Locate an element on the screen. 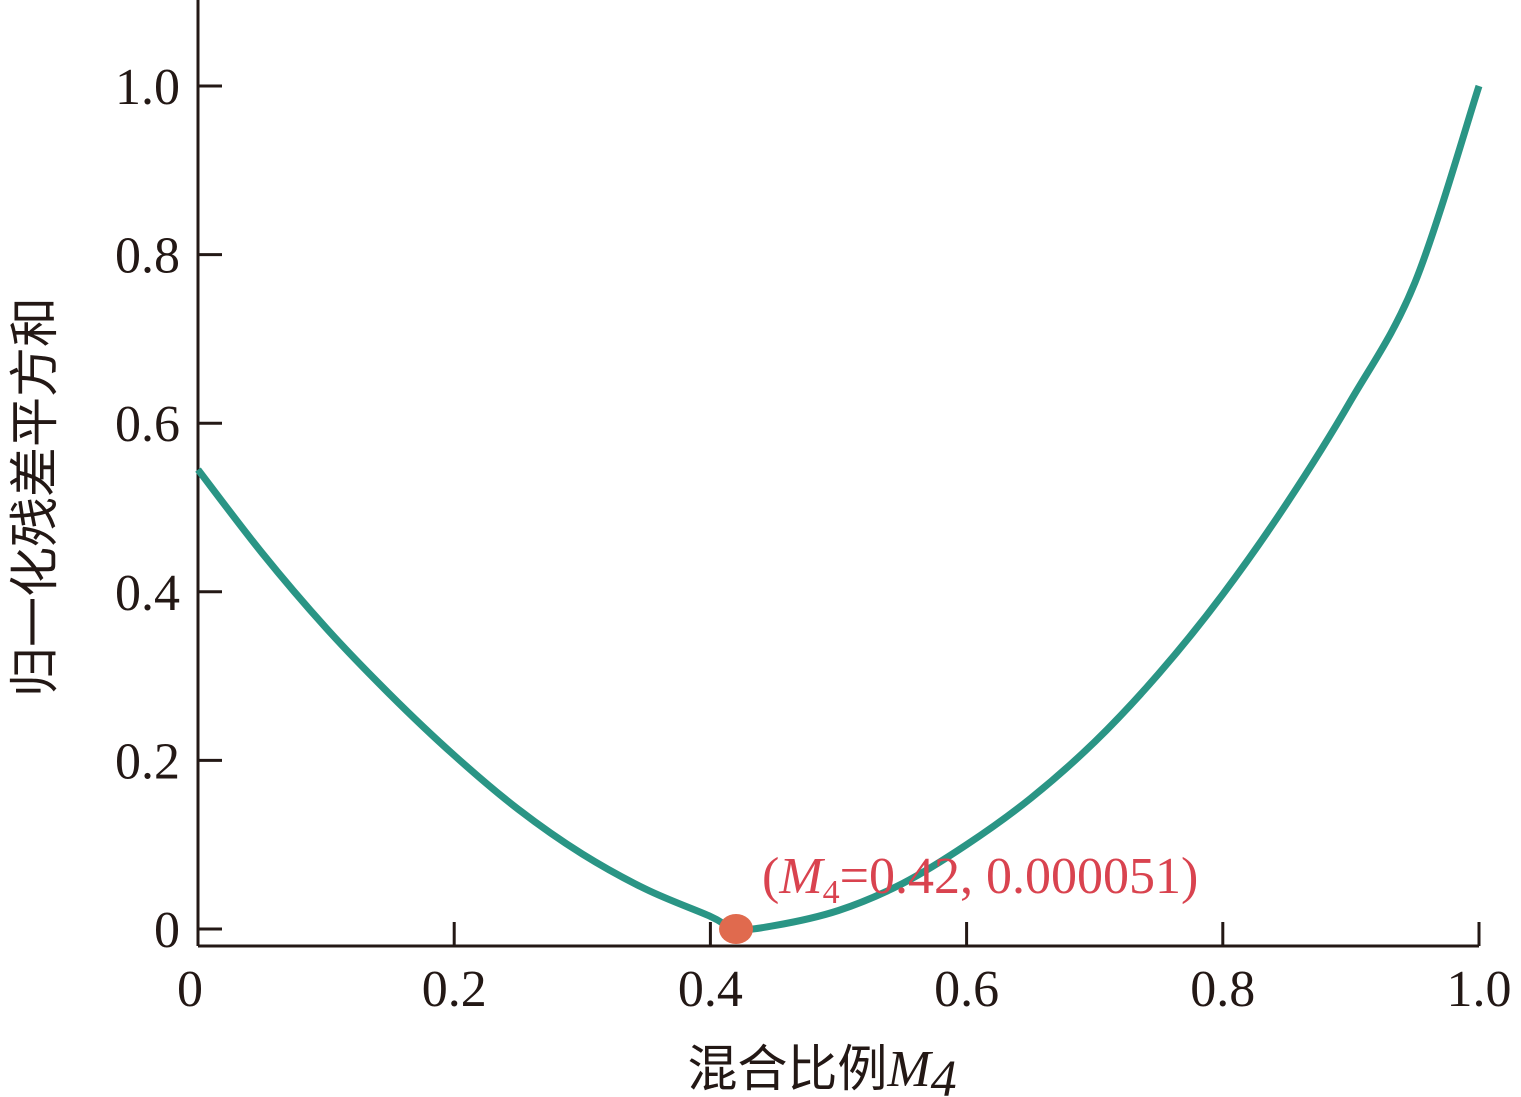  x-tick-label: 0.6 is located at coordinates (966, 989).